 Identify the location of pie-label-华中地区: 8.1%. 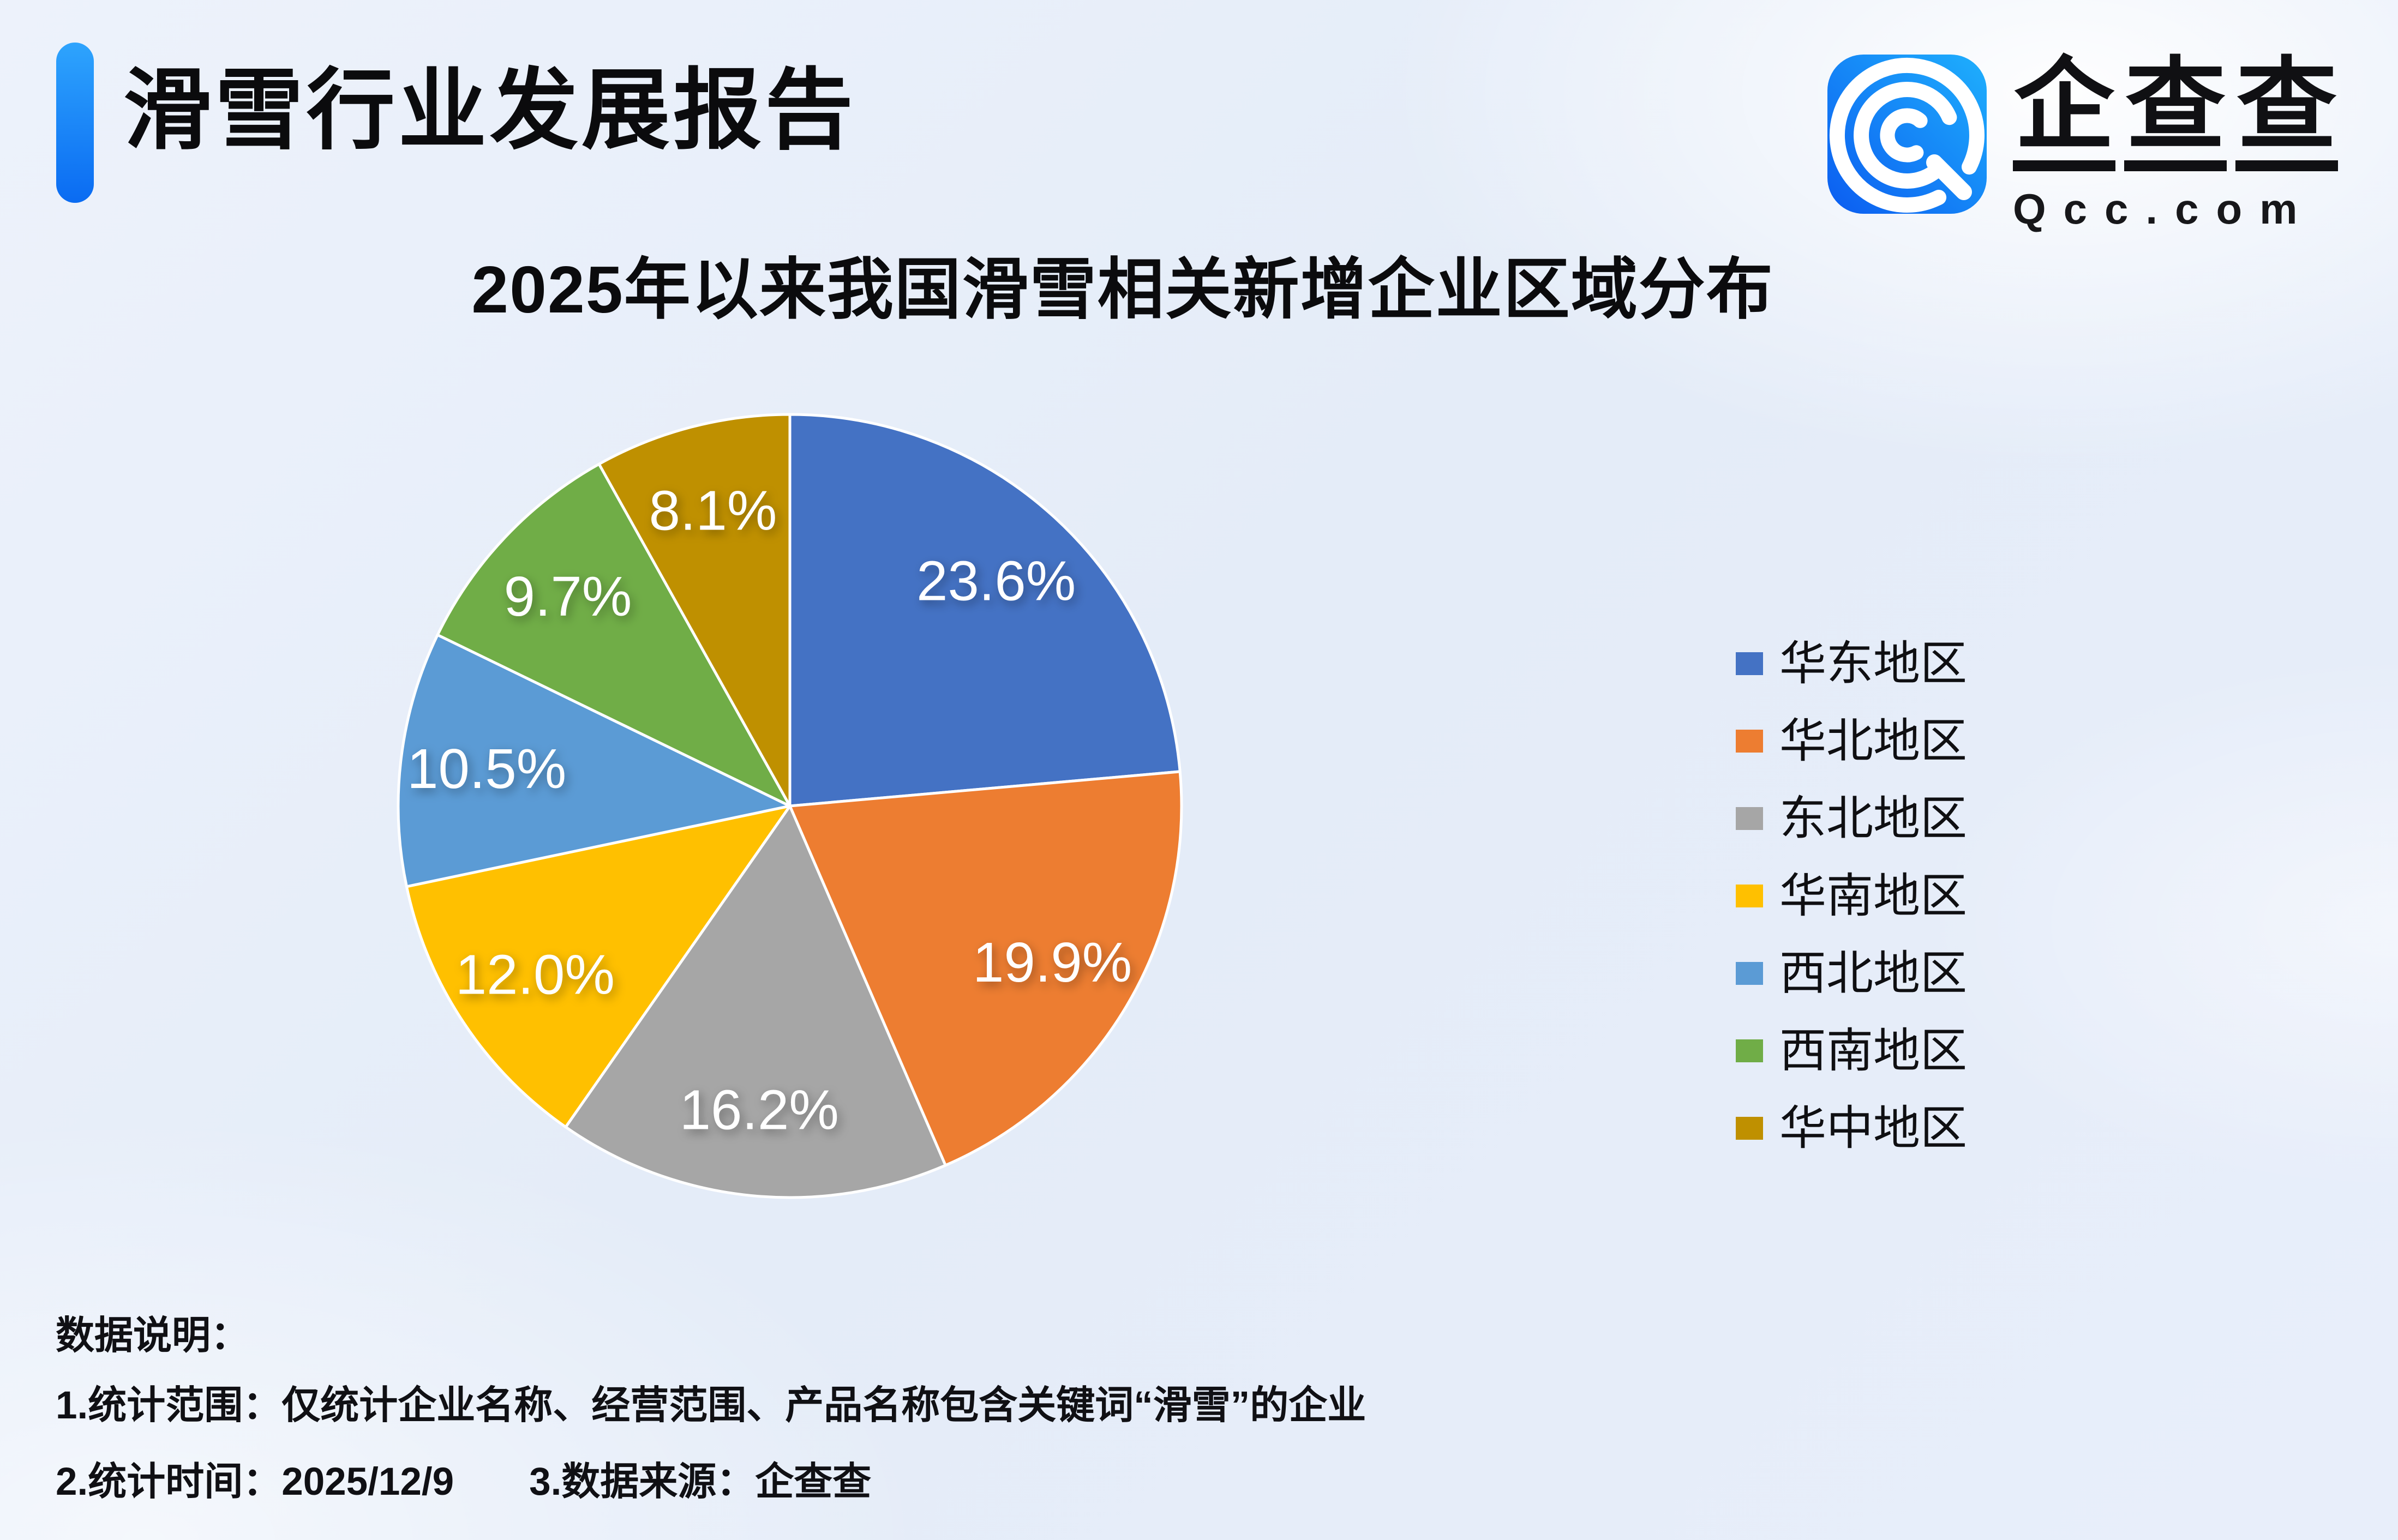
(713, 510).